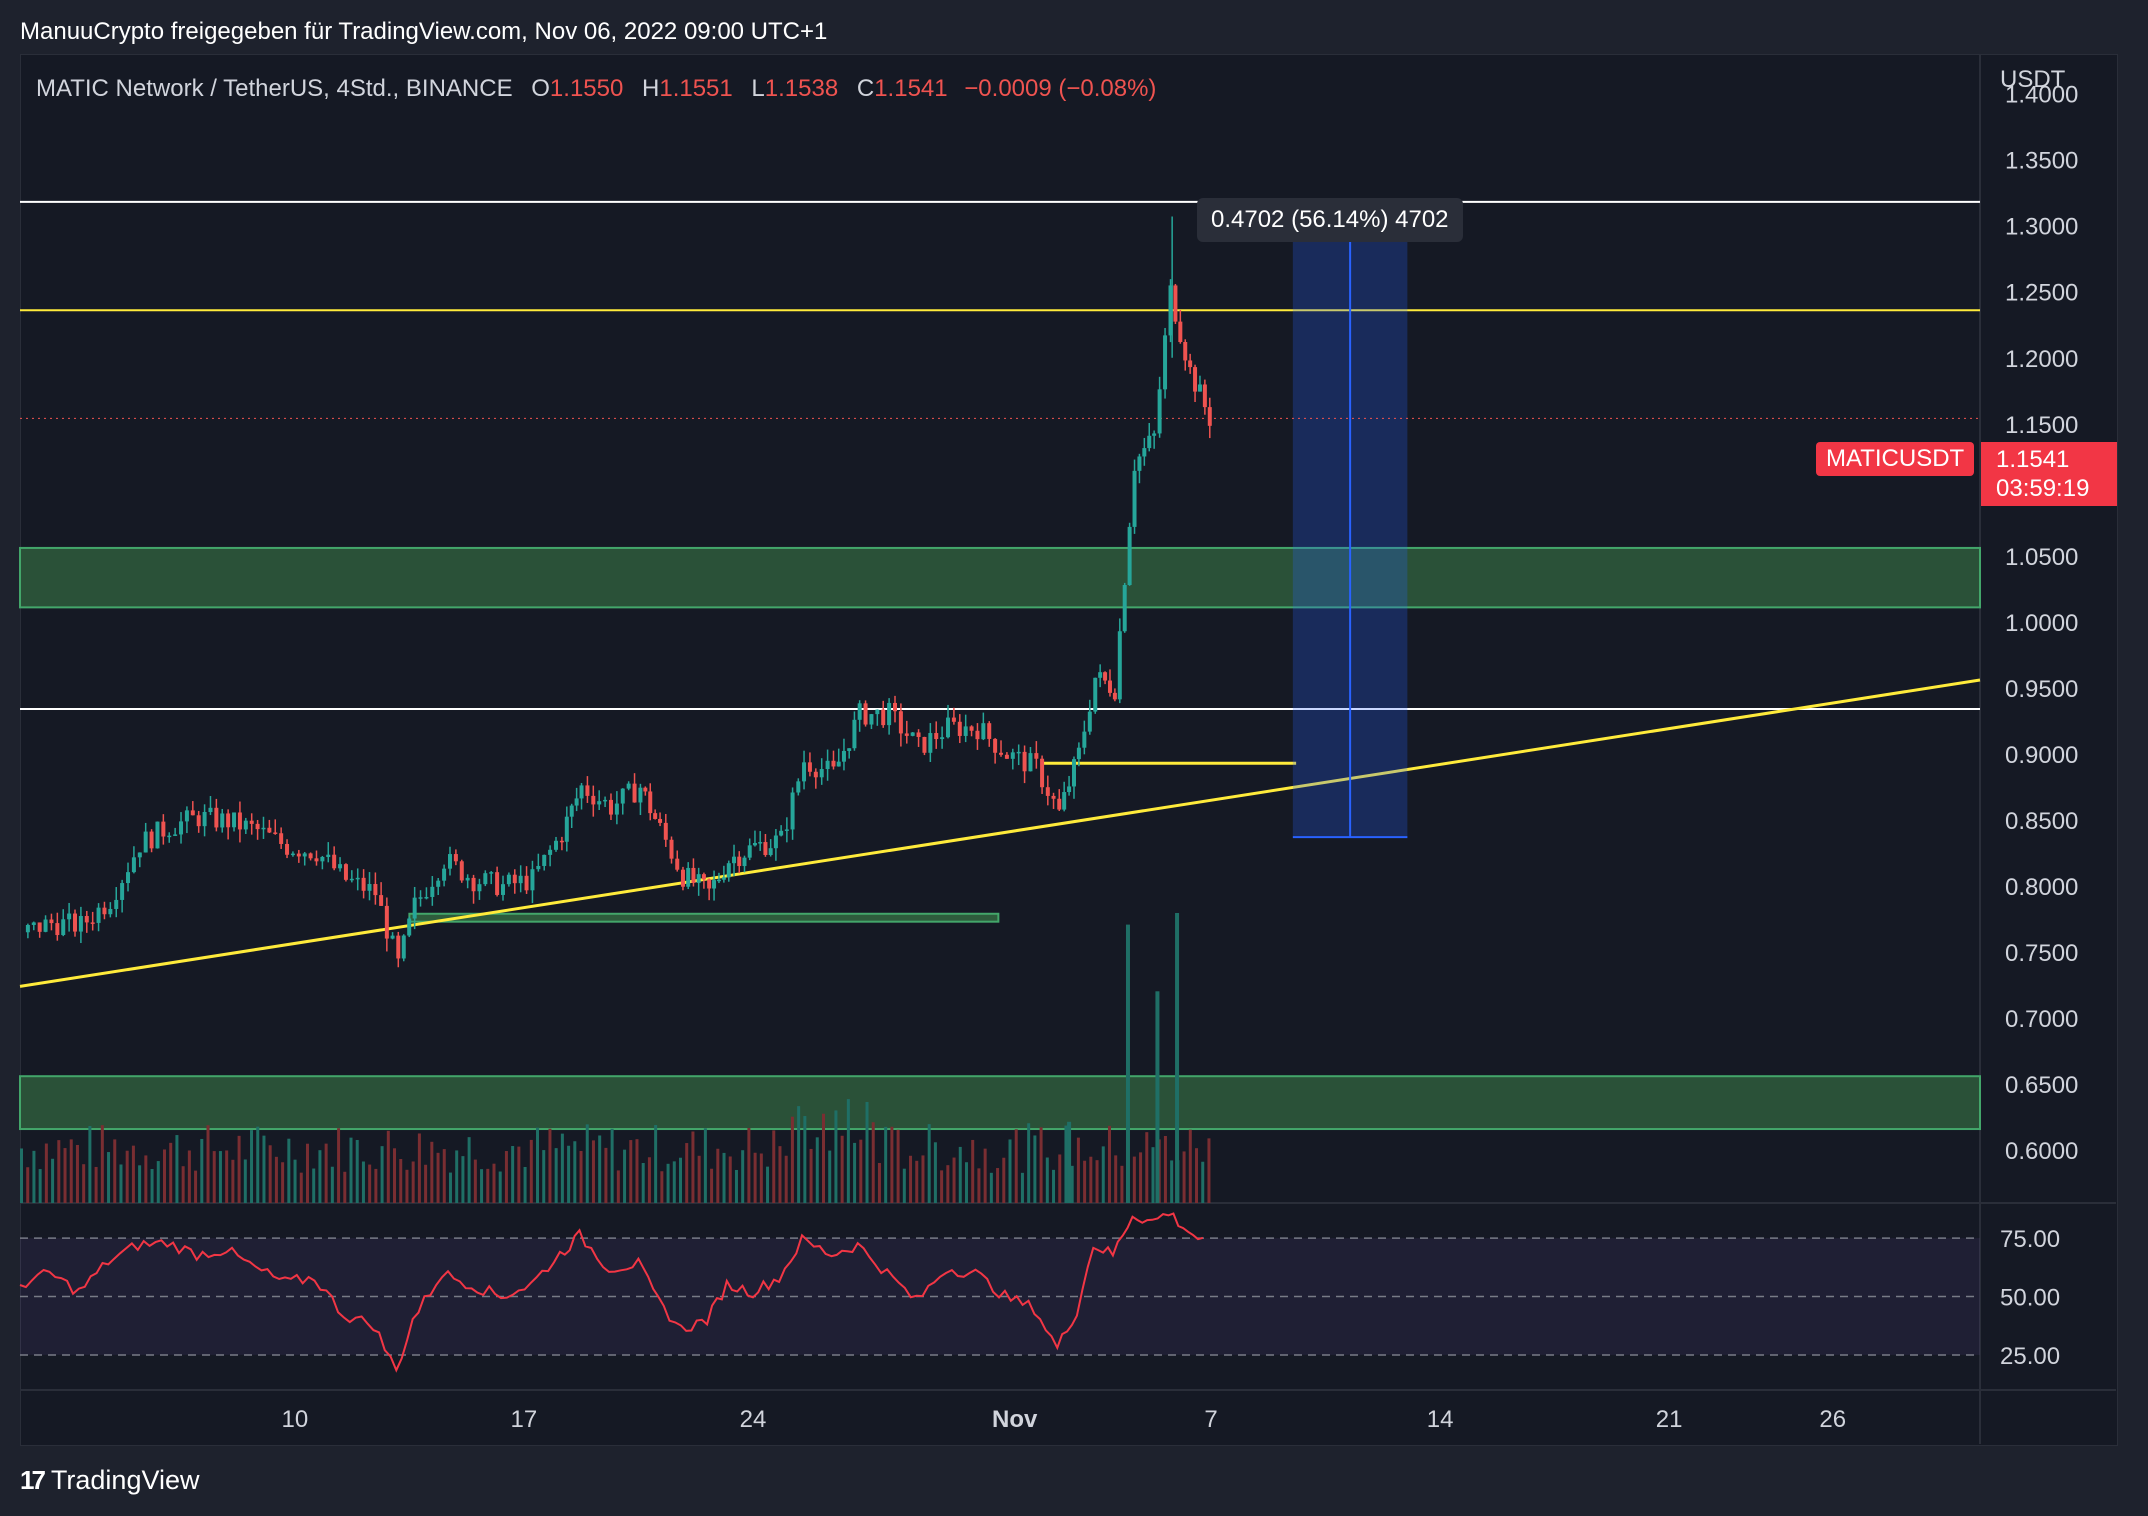 The width and height of the screenshot is (2148, 1516). Describe the element at coordinates (651, 88) in the screenshot. I see `high-label: H` at that location.